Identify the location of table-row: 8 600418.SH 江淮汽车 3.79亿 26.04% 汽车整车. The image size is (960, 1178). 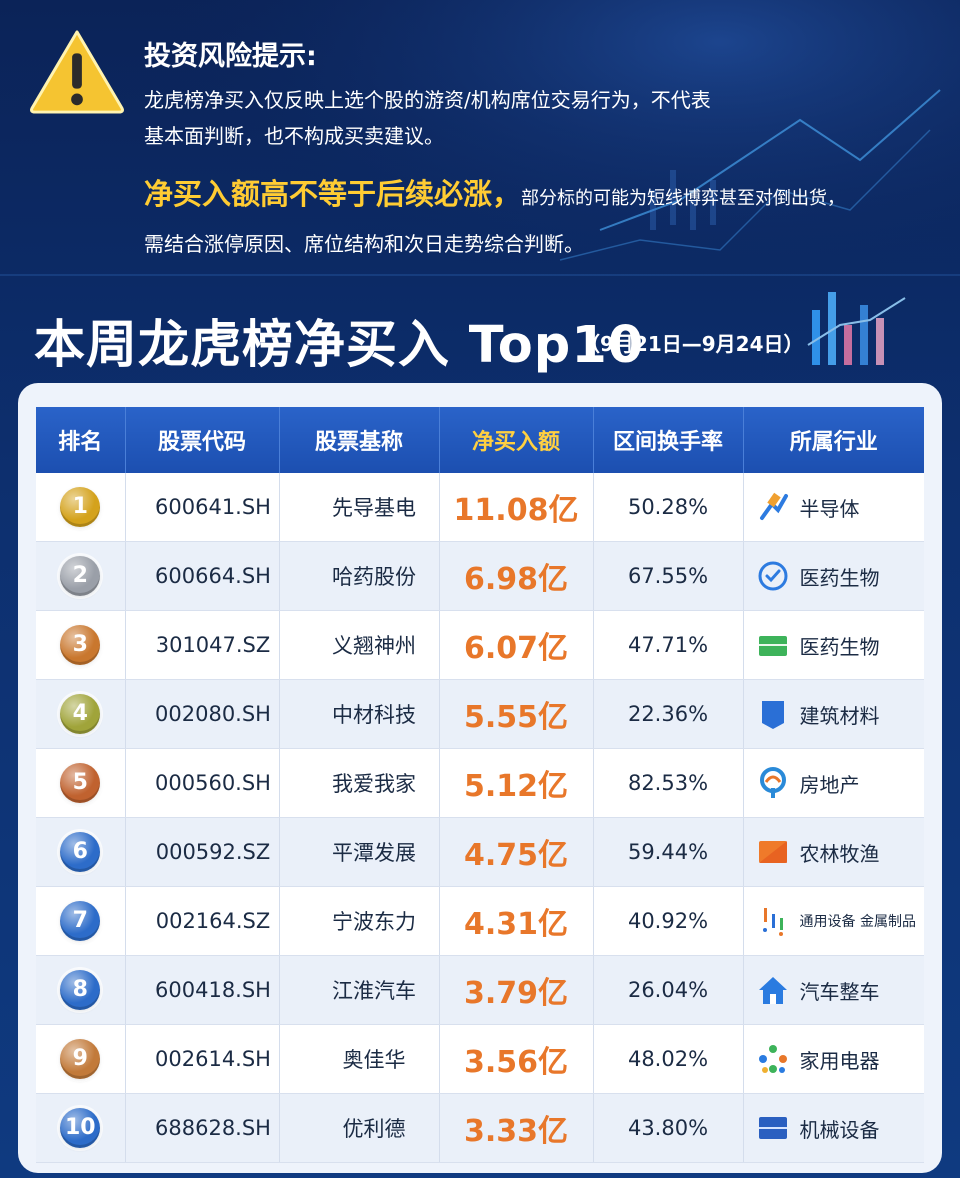
(480, 990).